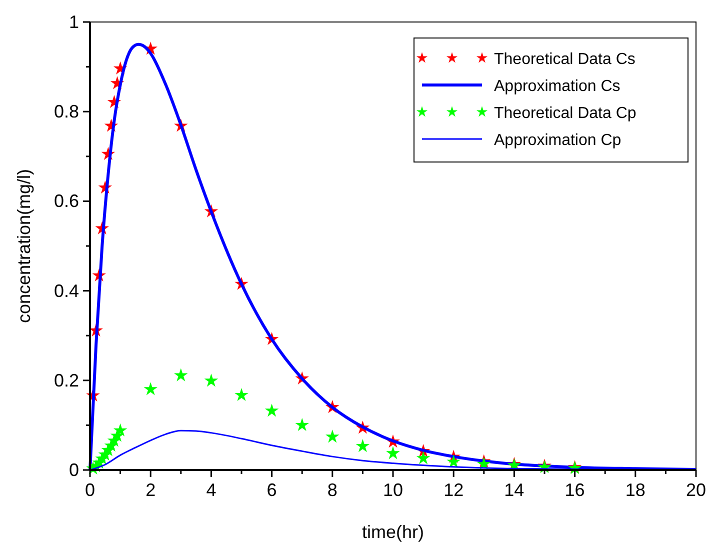 Image resolution: width=711 pixels, height=548 pixels. I want to click on x-tick-label: 12, so click(454, 490).